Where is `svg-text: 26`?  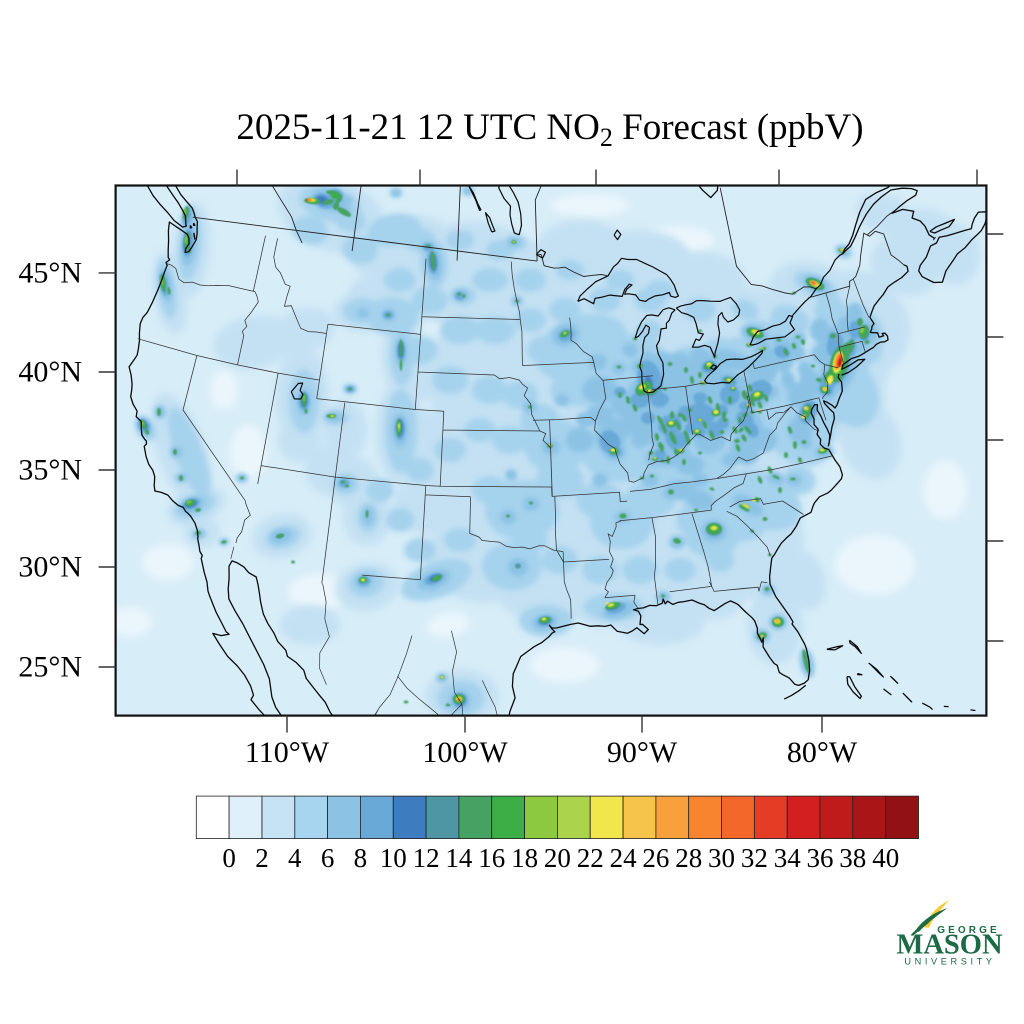
svg-text: 26 is located at coordinates (655, 858).